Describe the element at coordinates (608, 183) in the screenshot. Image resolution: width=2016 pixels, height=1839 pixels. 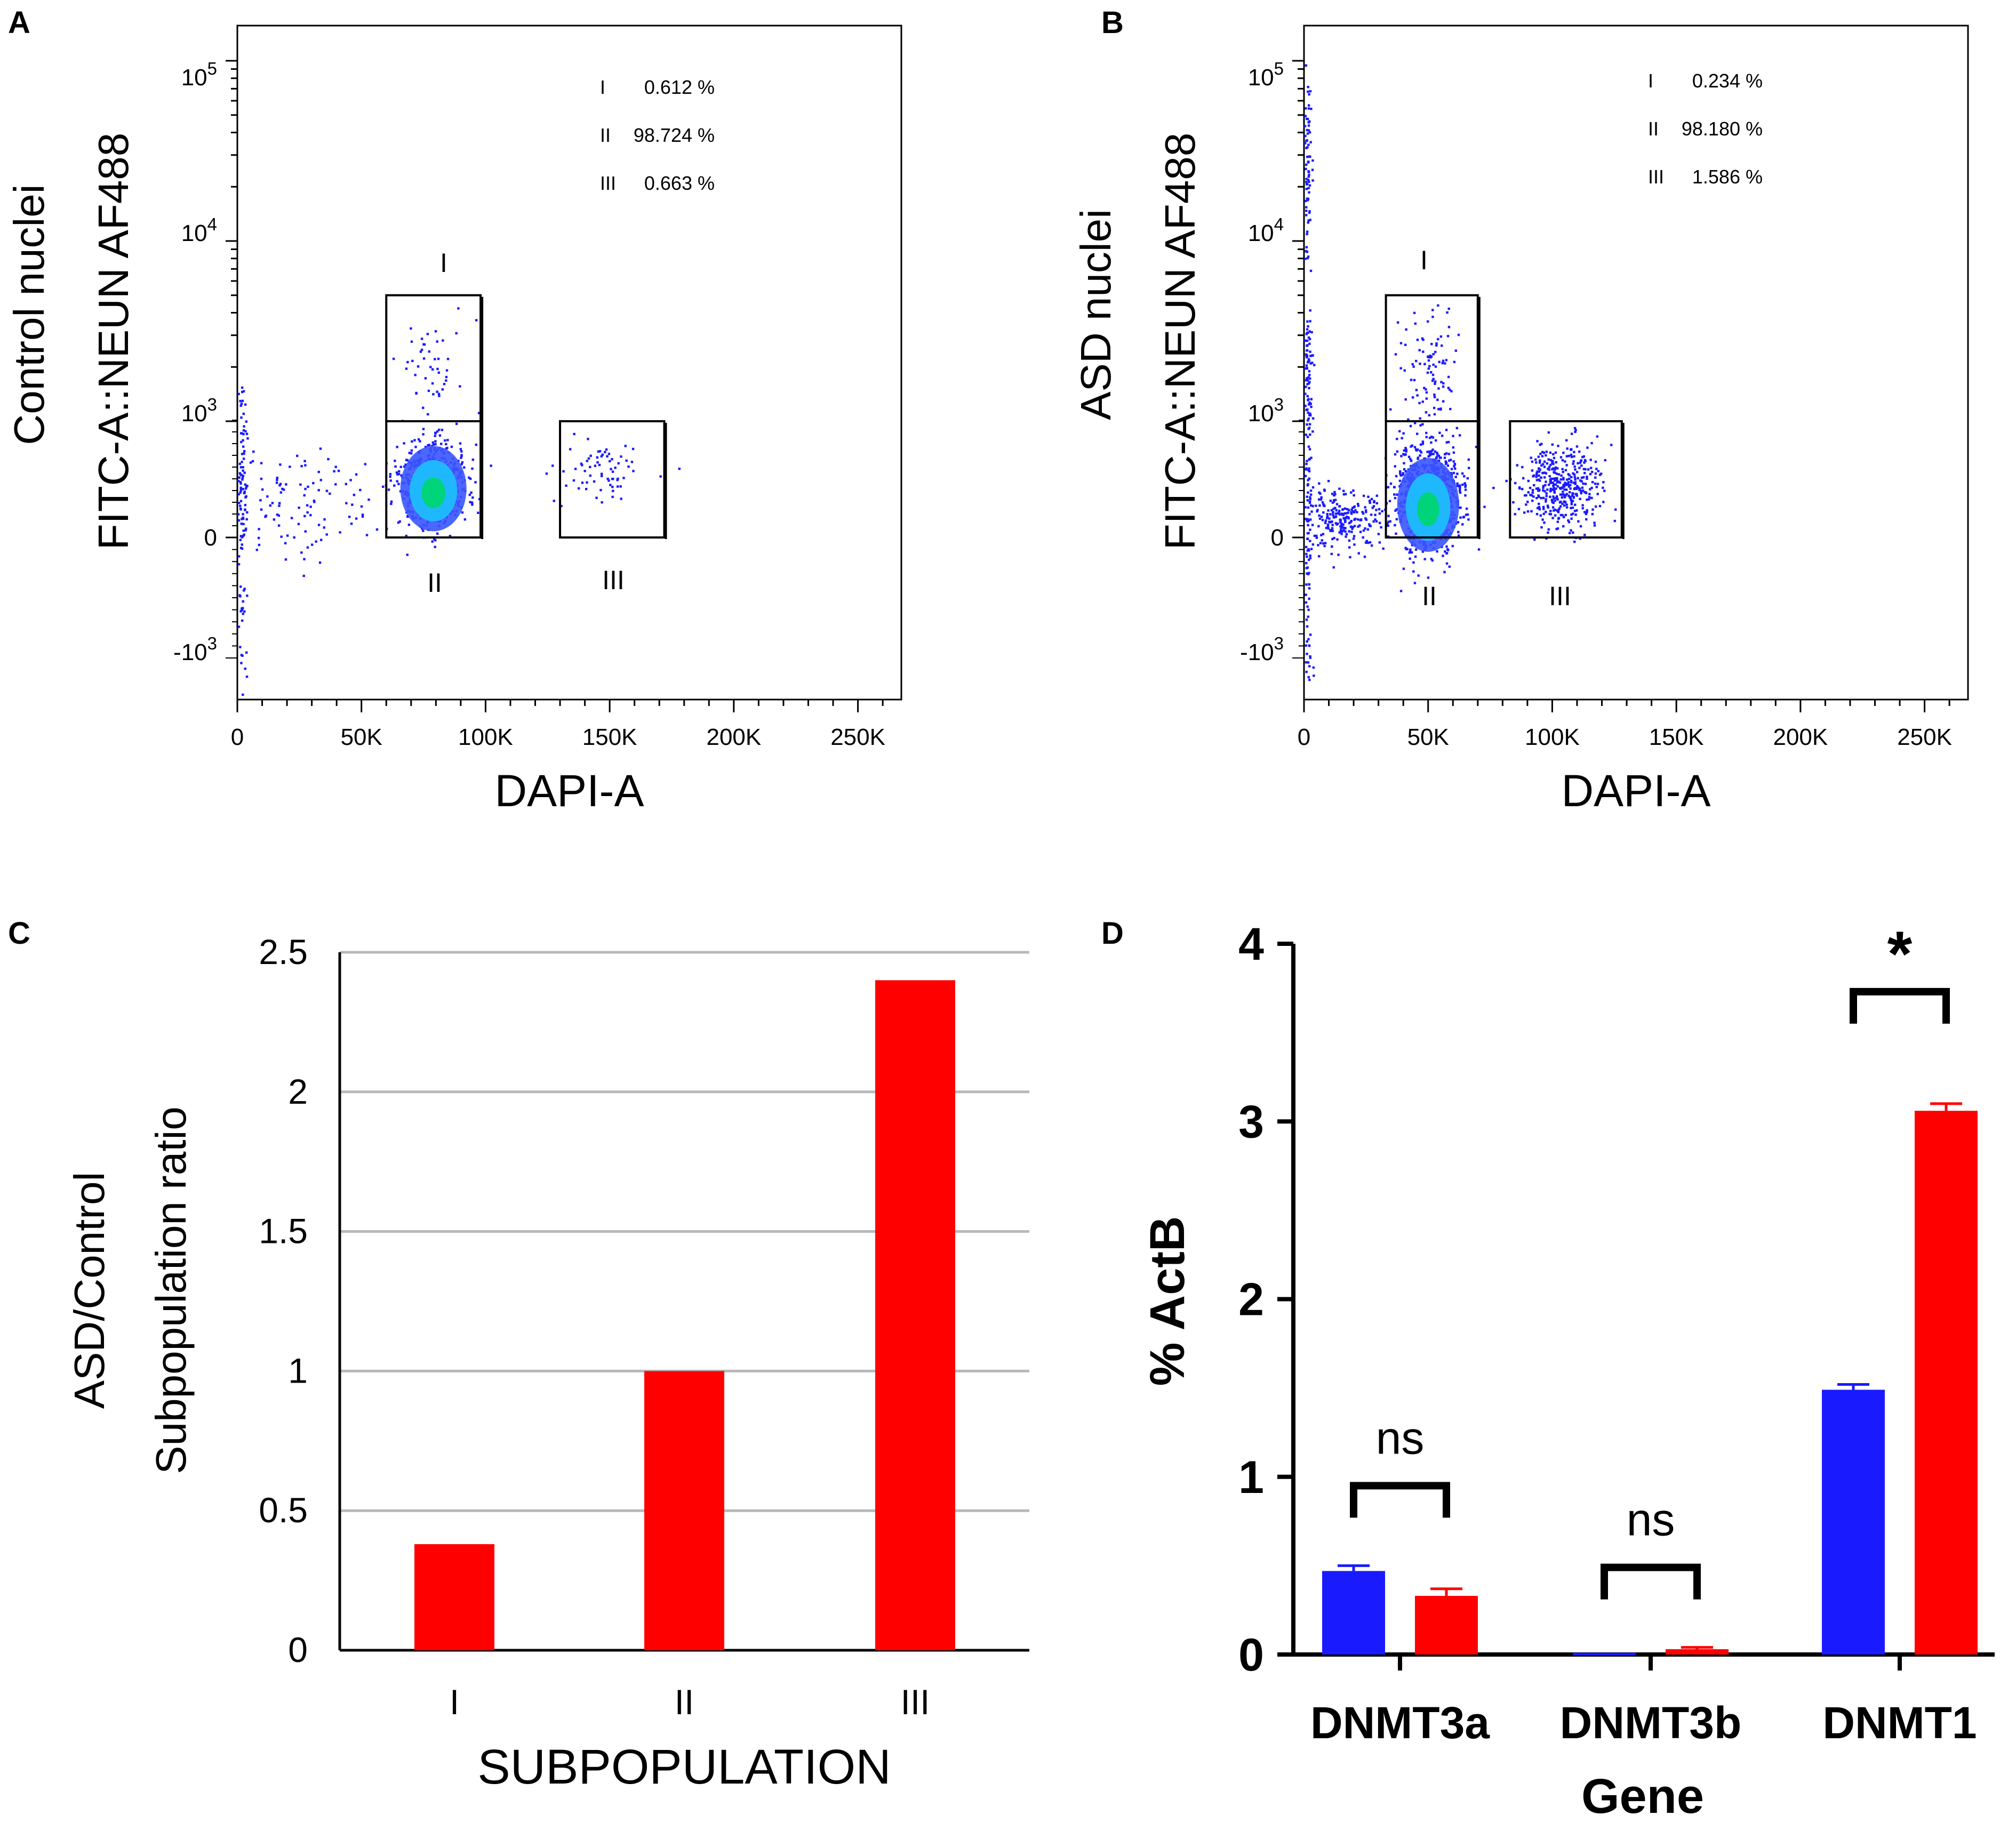
I see `legend-gate: III` at that location.